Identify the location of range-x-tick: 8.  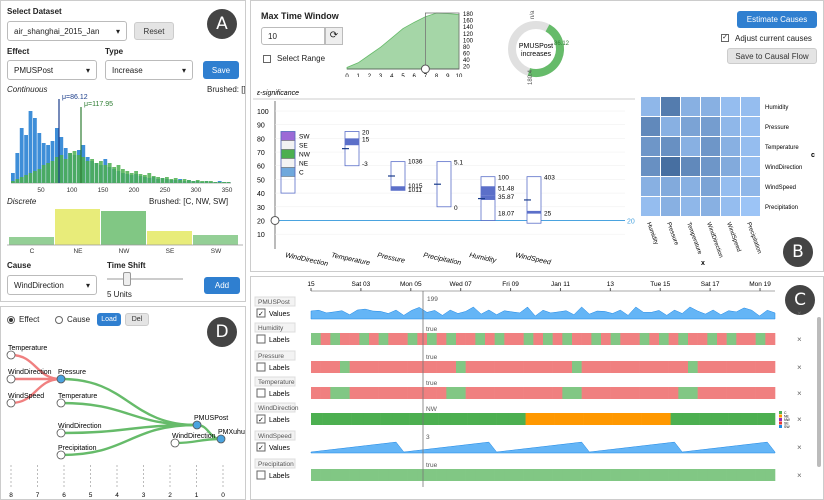
(437, 75).